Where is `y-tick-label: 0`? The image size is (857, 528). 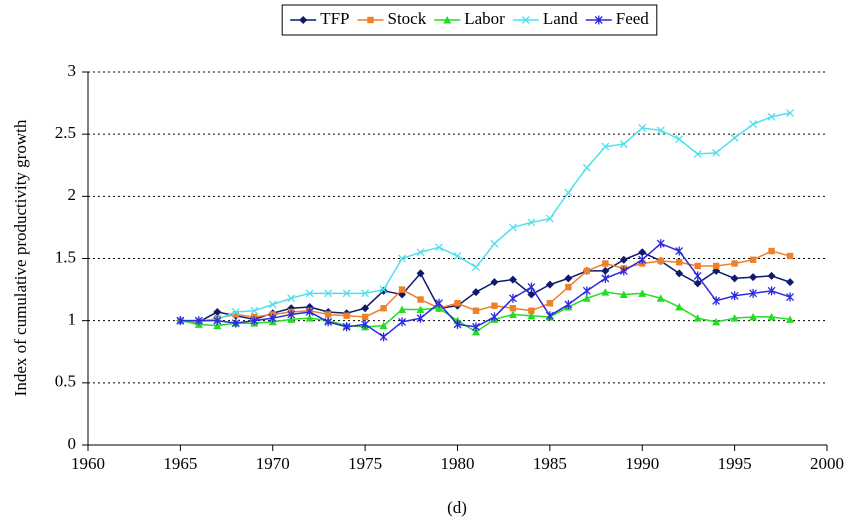 y-tick-label: 0 is located at coordinates (72, 443).